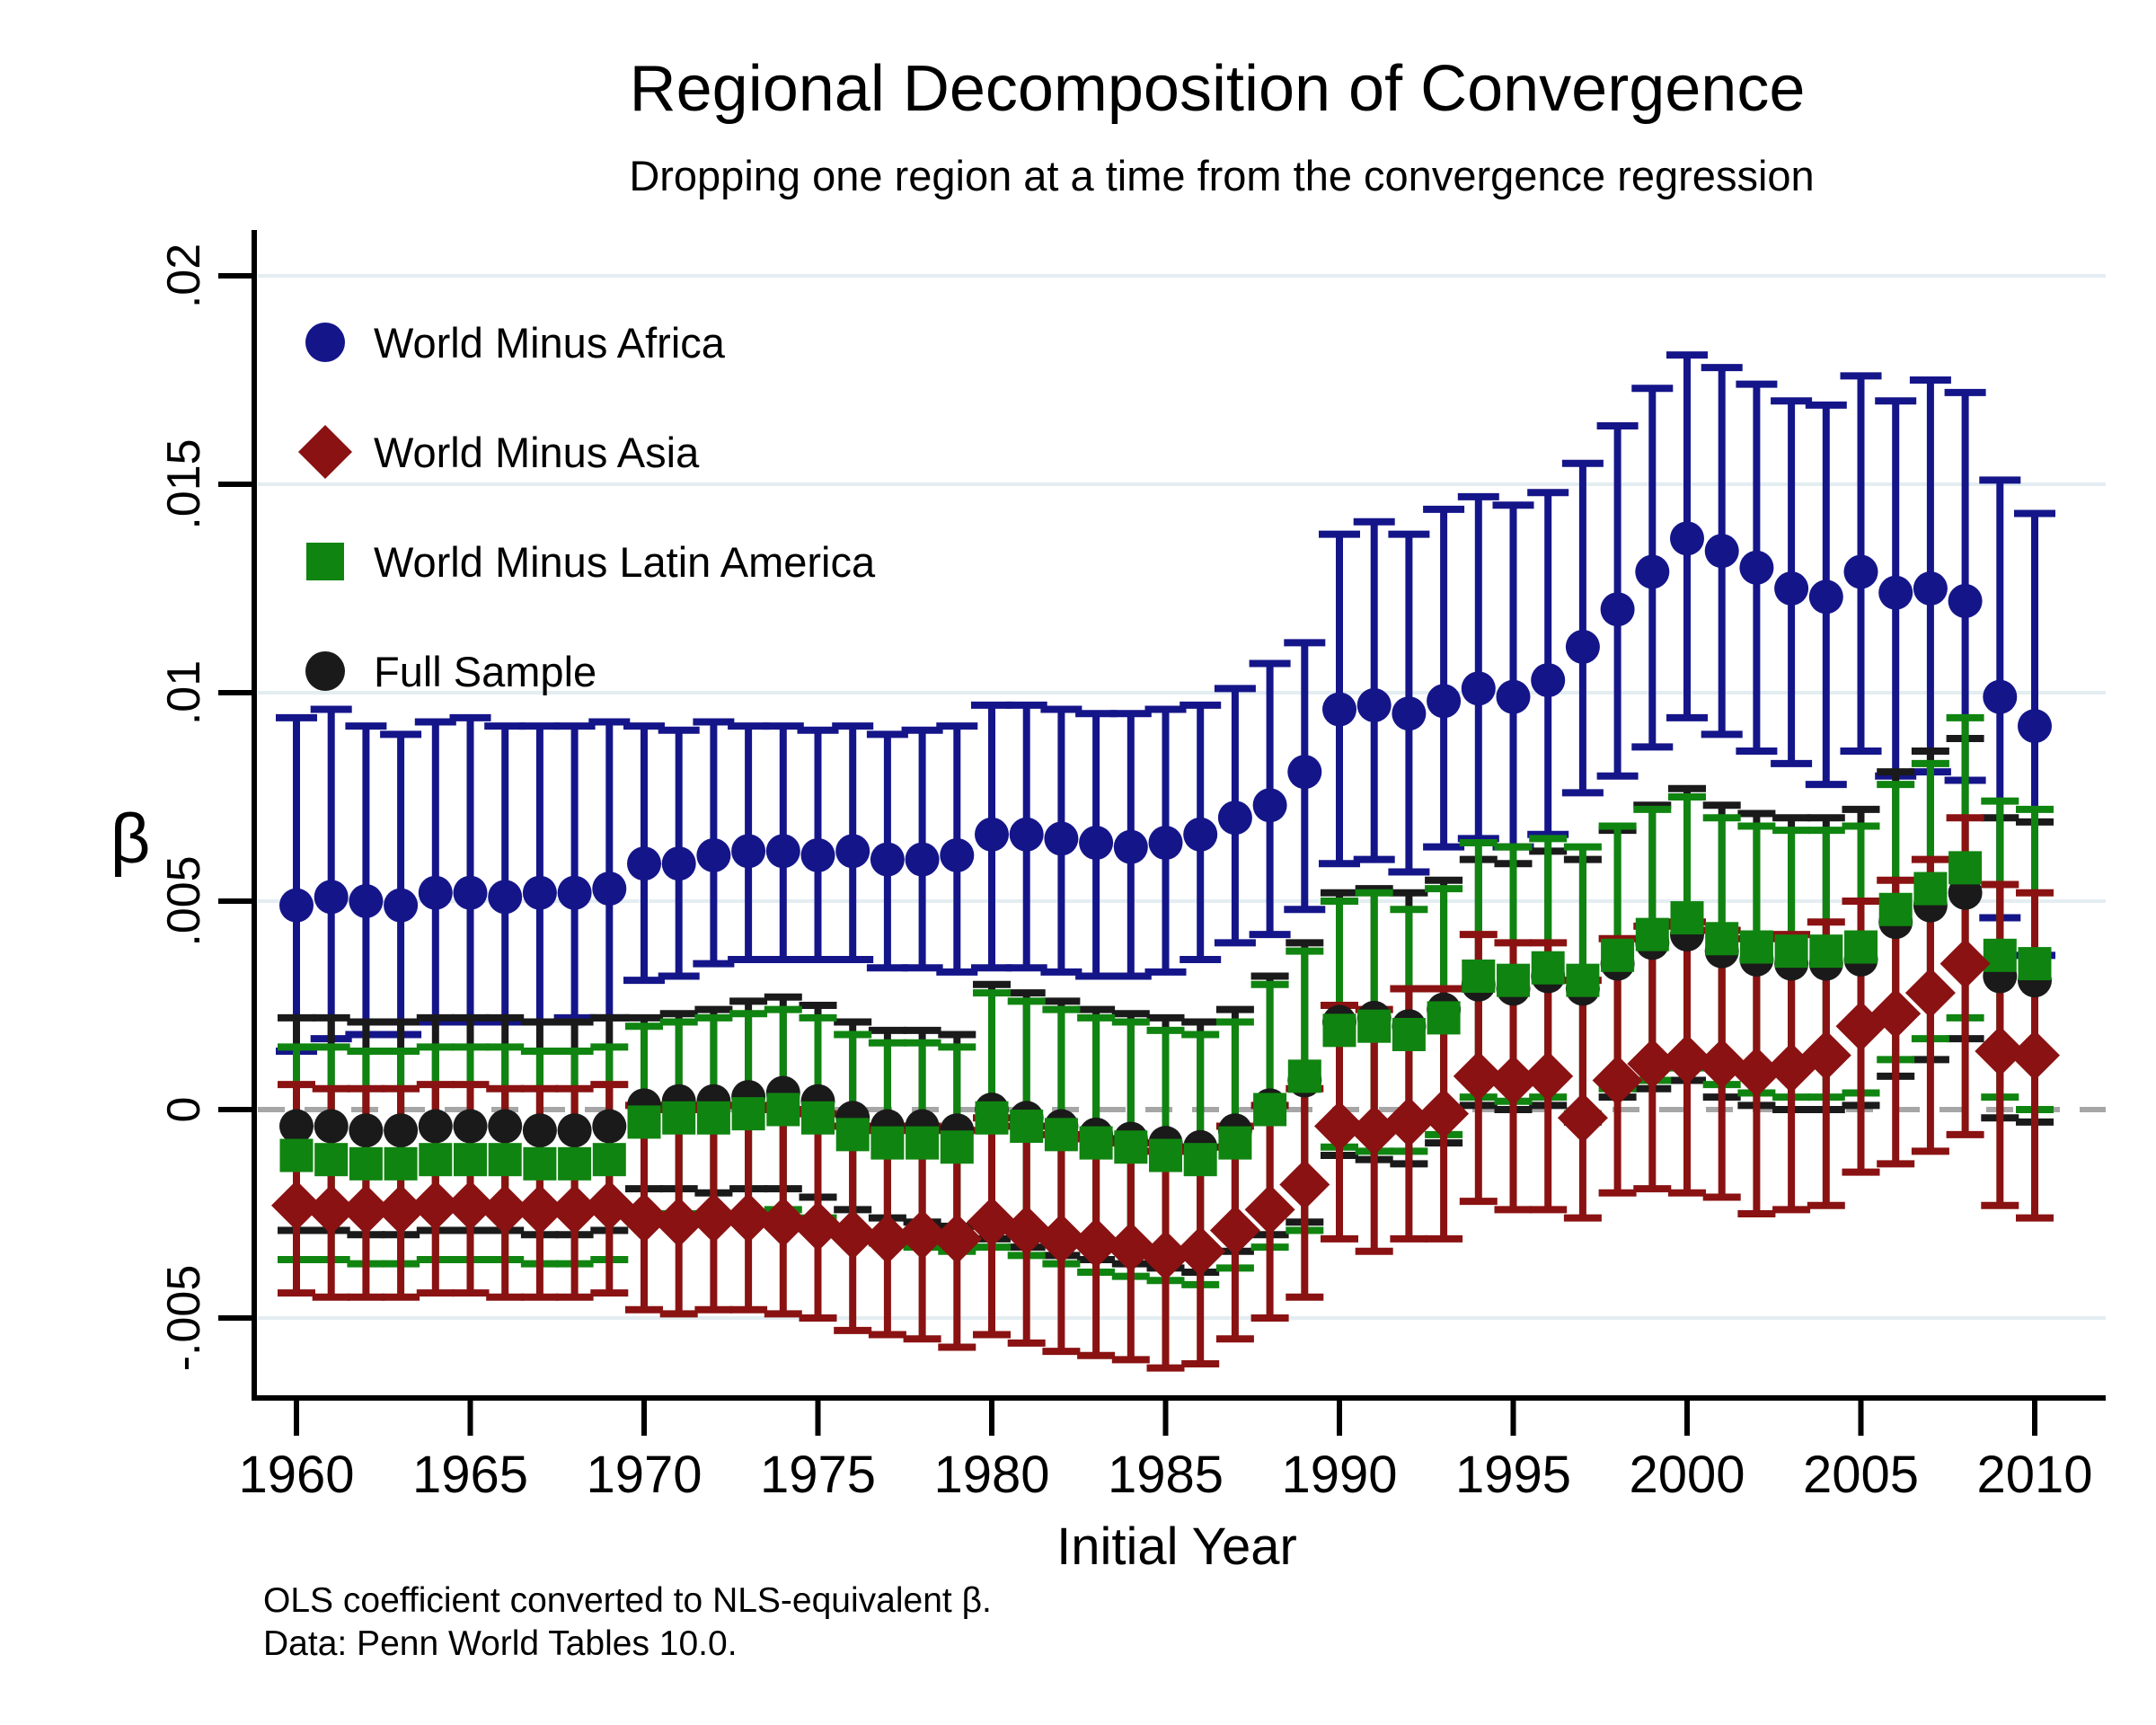 This screenshot has height=1725, width=2156. Describe the element at coordinates (184, 692) in the screenshot. I see `y-tick-label: .01` at that location.